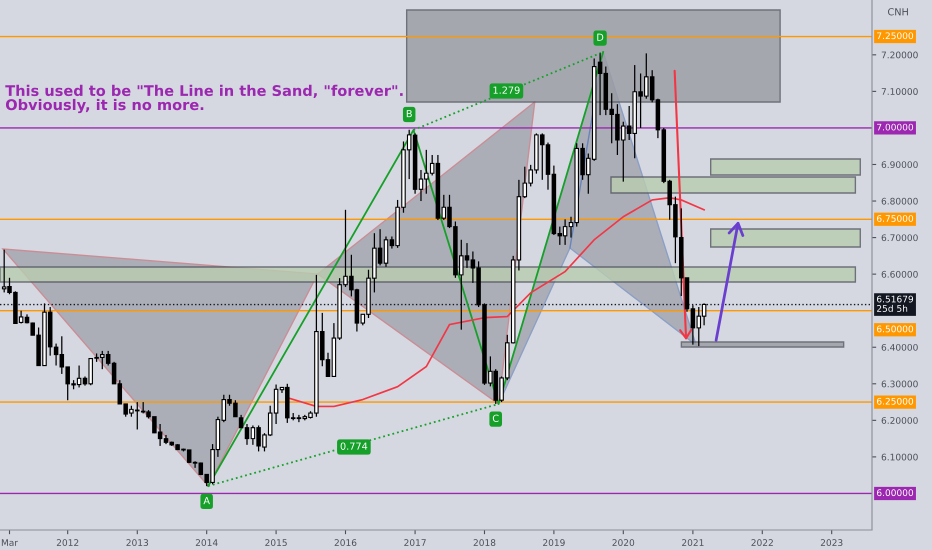 This screenshot has width=932, height=550. Describe the element at coordinates (895, 36) in the screenshot. I see `ref-line-label: 7.25000` at that location.